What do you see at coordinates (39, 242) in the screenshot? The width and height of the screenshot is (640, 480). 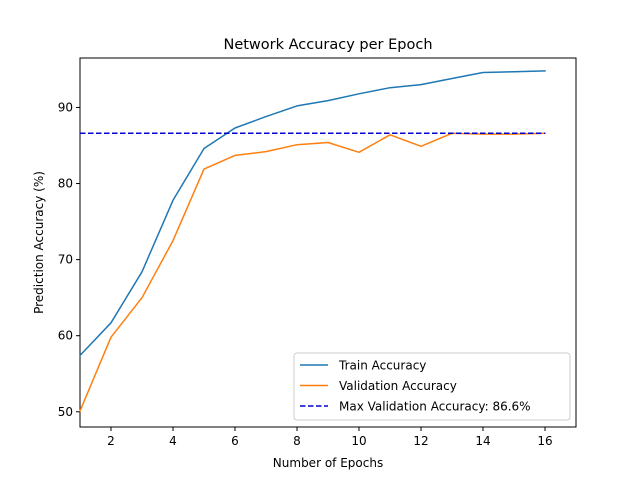 I see `y-axis-label: Prediction Accuracy (%)` at bounding box center [39, 242].